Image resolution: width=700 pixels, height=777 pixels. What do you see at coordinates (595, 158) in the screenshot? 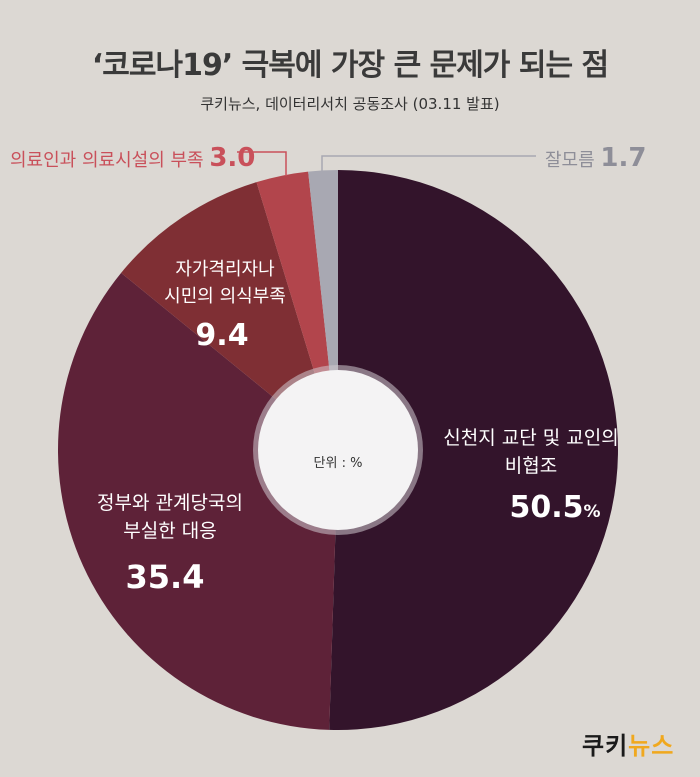
I see `label-slice-5: 잘모름 1.7` at bounding box center [595, 158].